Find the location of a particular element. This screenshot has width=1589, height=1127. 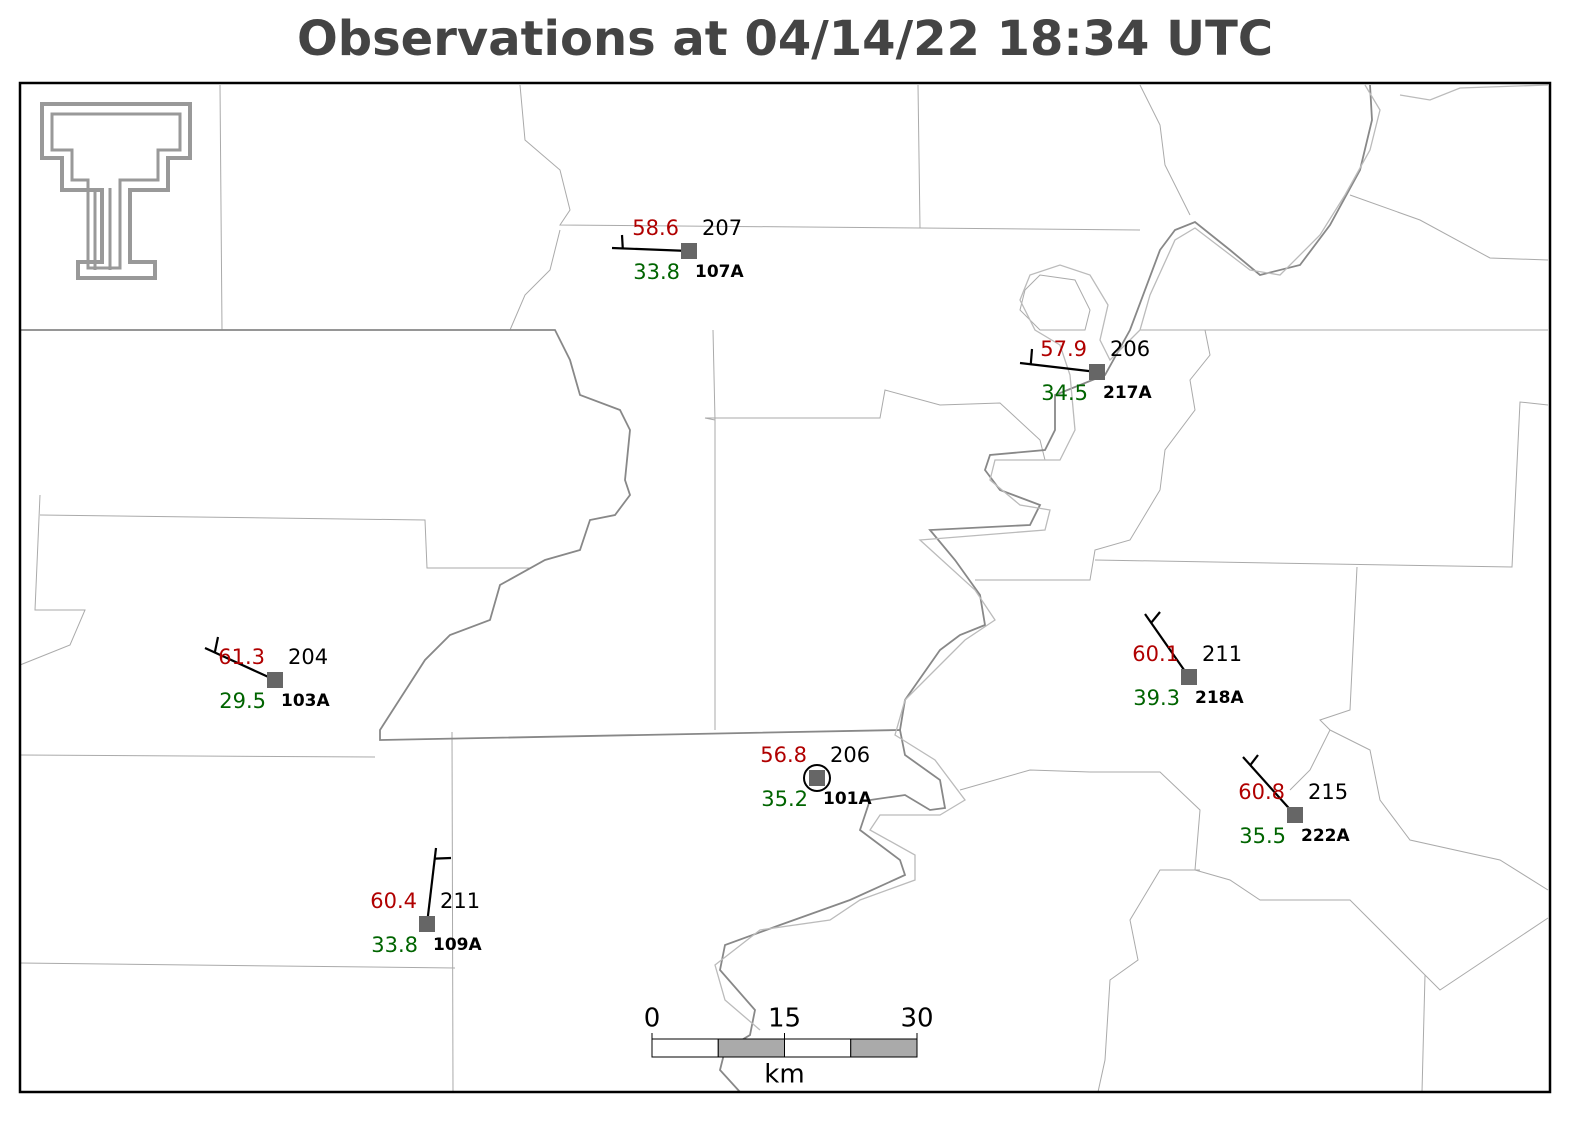

temperature: 60.1 is located at coordinates (1155, 654).